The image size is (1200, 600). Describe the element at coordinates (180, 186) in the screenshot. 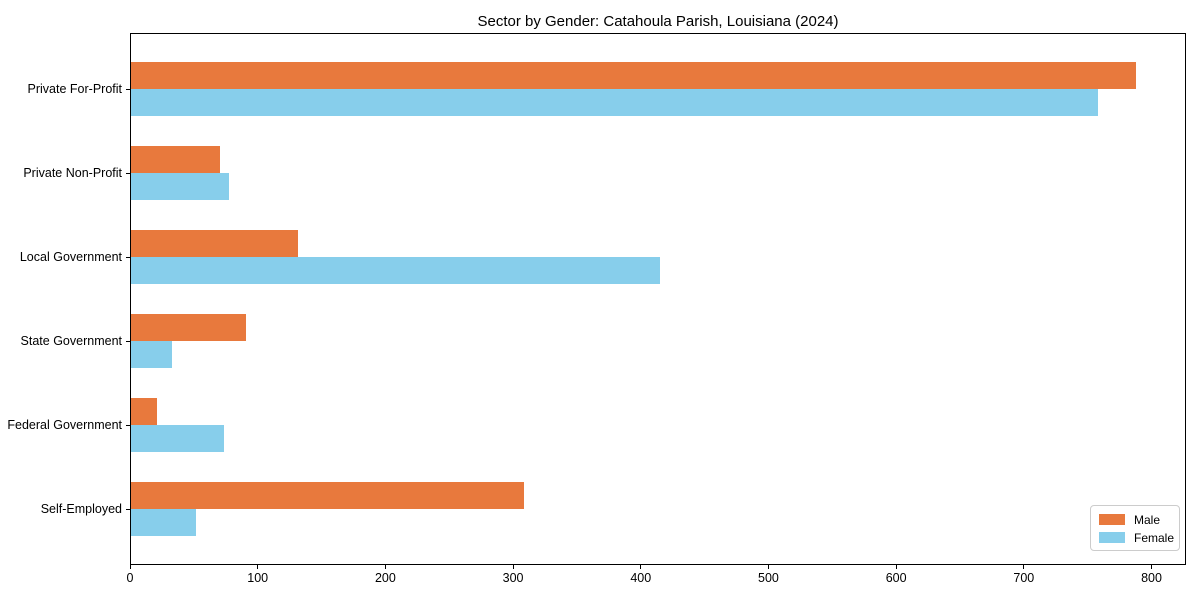

I see `bar-female-private-non-profit` at that location.